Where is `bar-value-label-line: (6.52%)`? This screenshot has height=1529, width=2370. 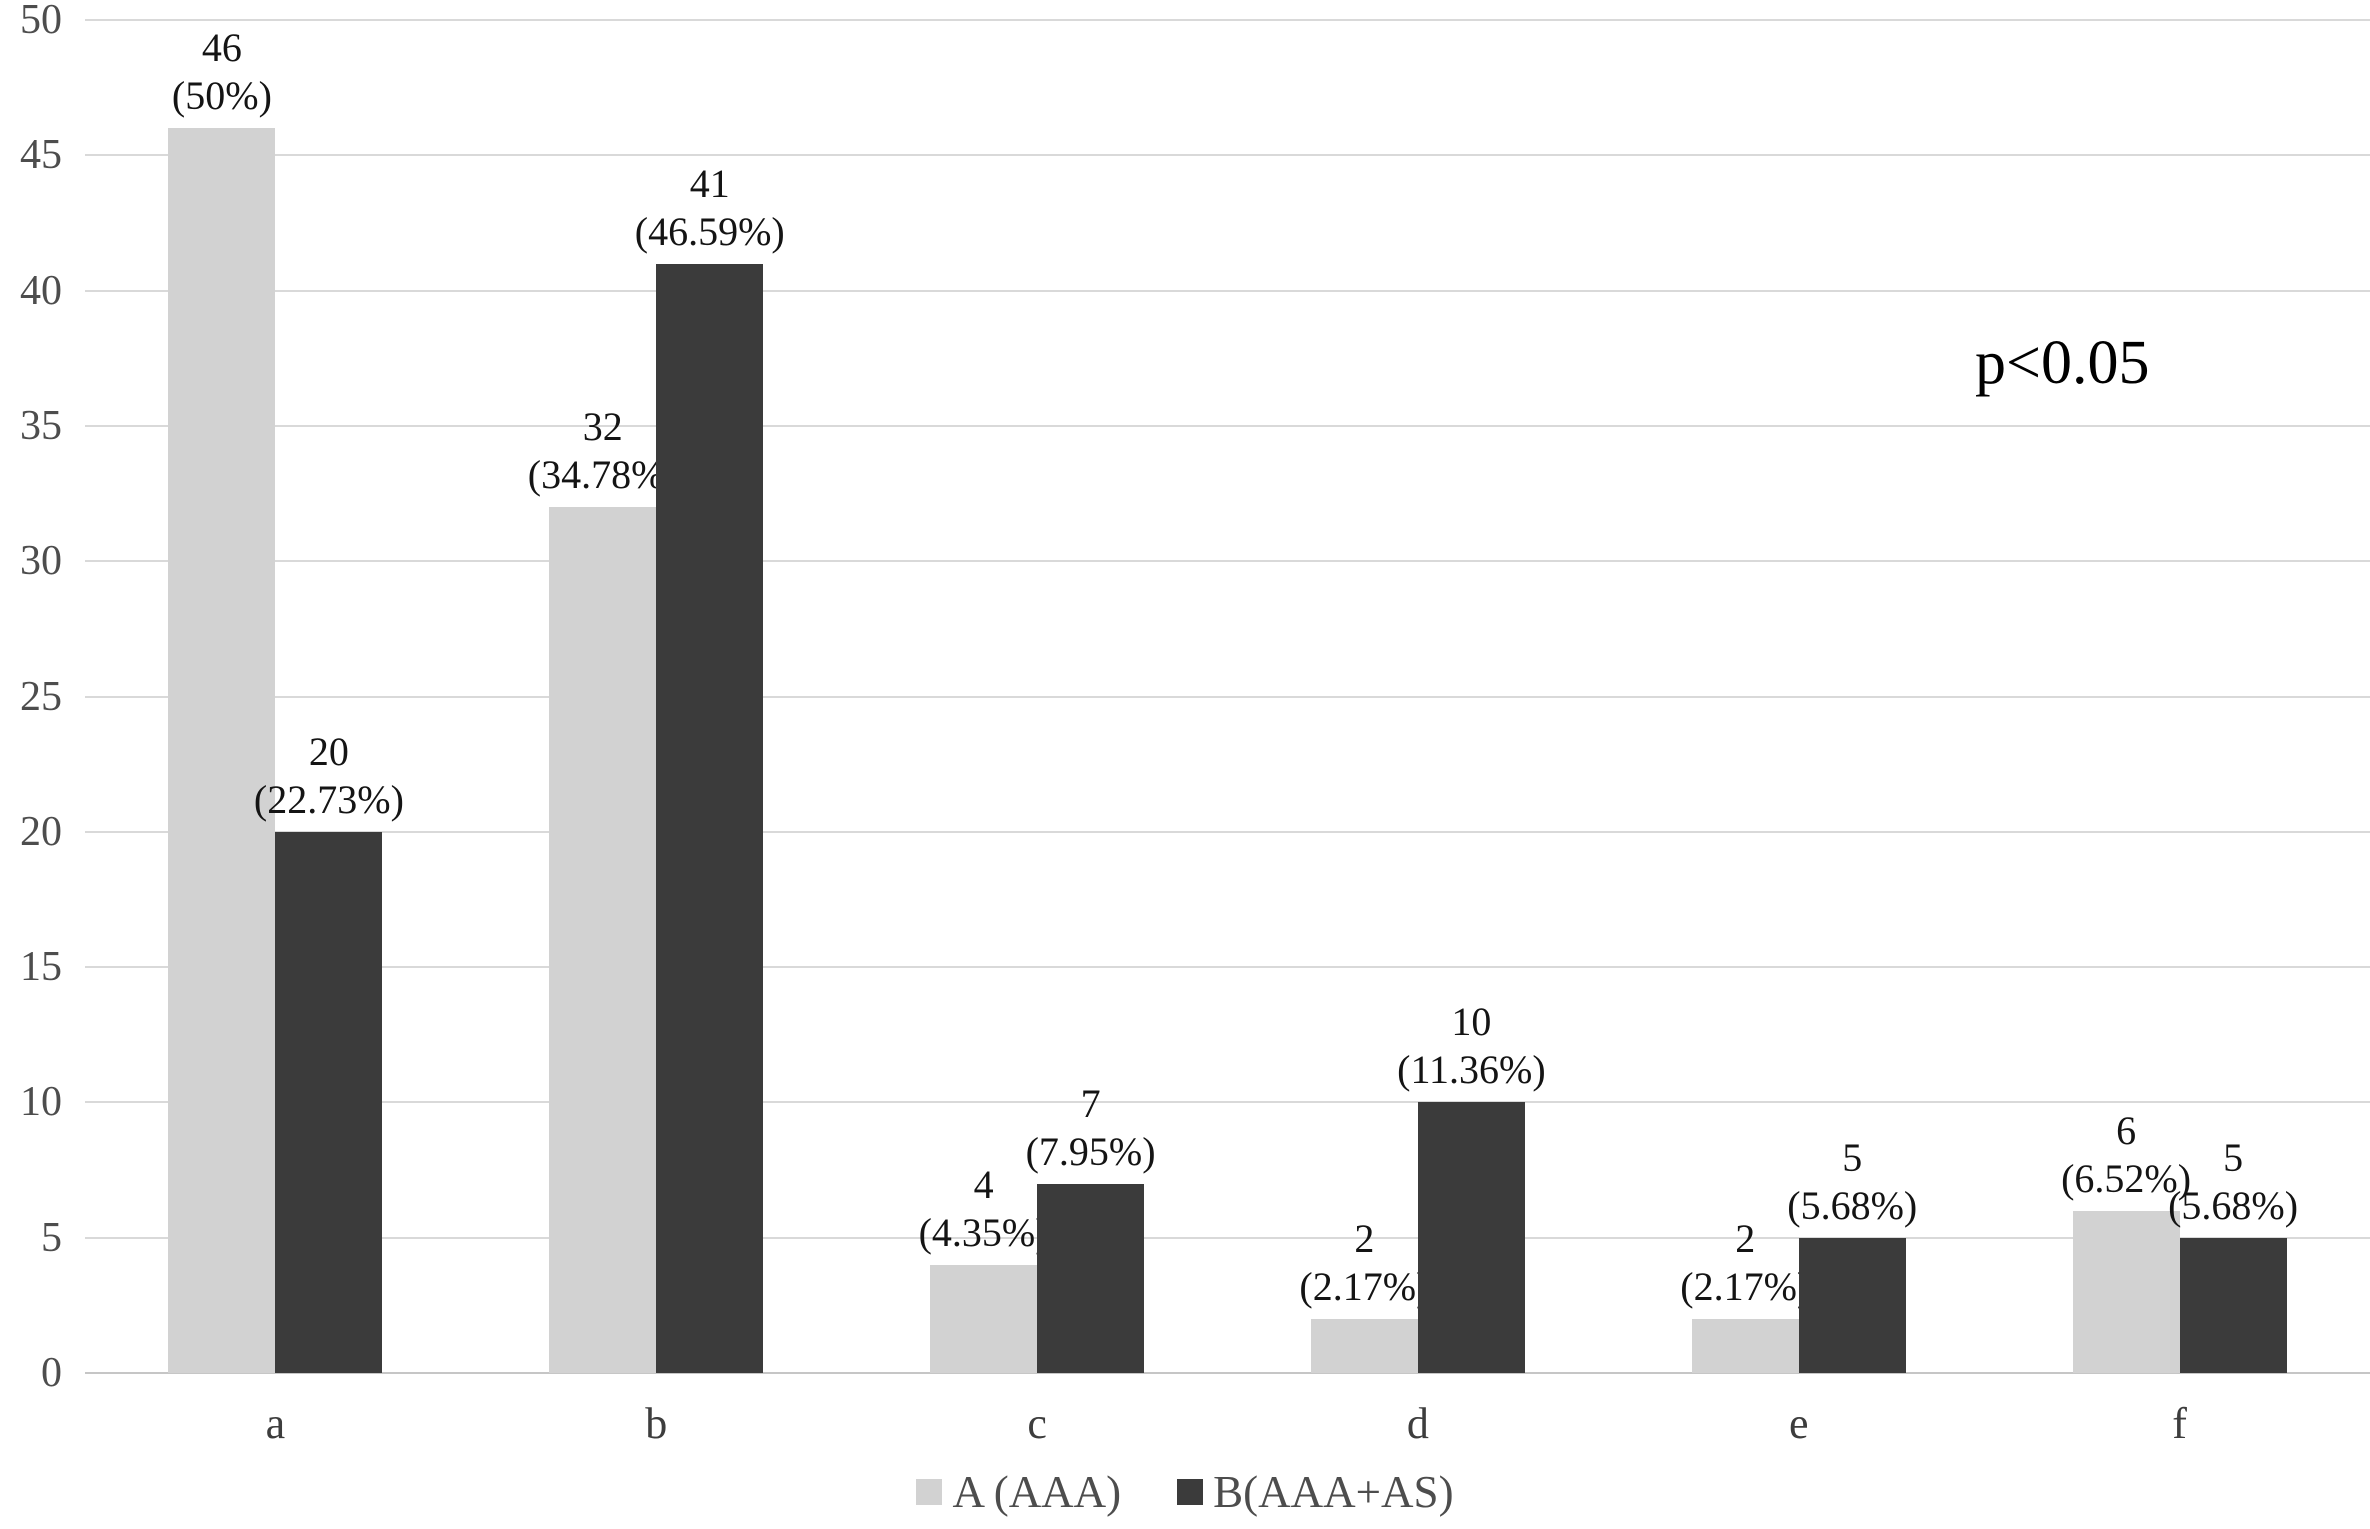
bar-value-label-line: (6.52%) is located at coordinates (2126, 1178).